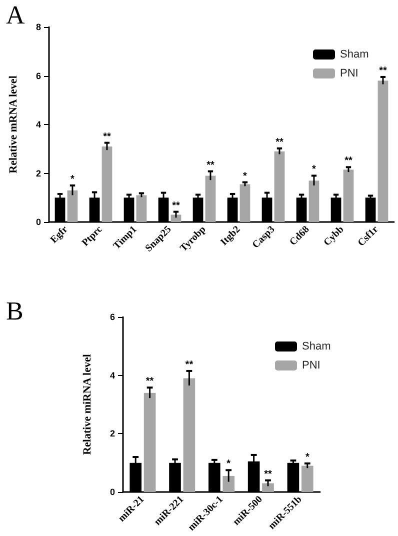  What do you see at coordinates (59, 235) in the screenshot?
I see `x-tick-label: Egfr` at bounding box center [59, 235].